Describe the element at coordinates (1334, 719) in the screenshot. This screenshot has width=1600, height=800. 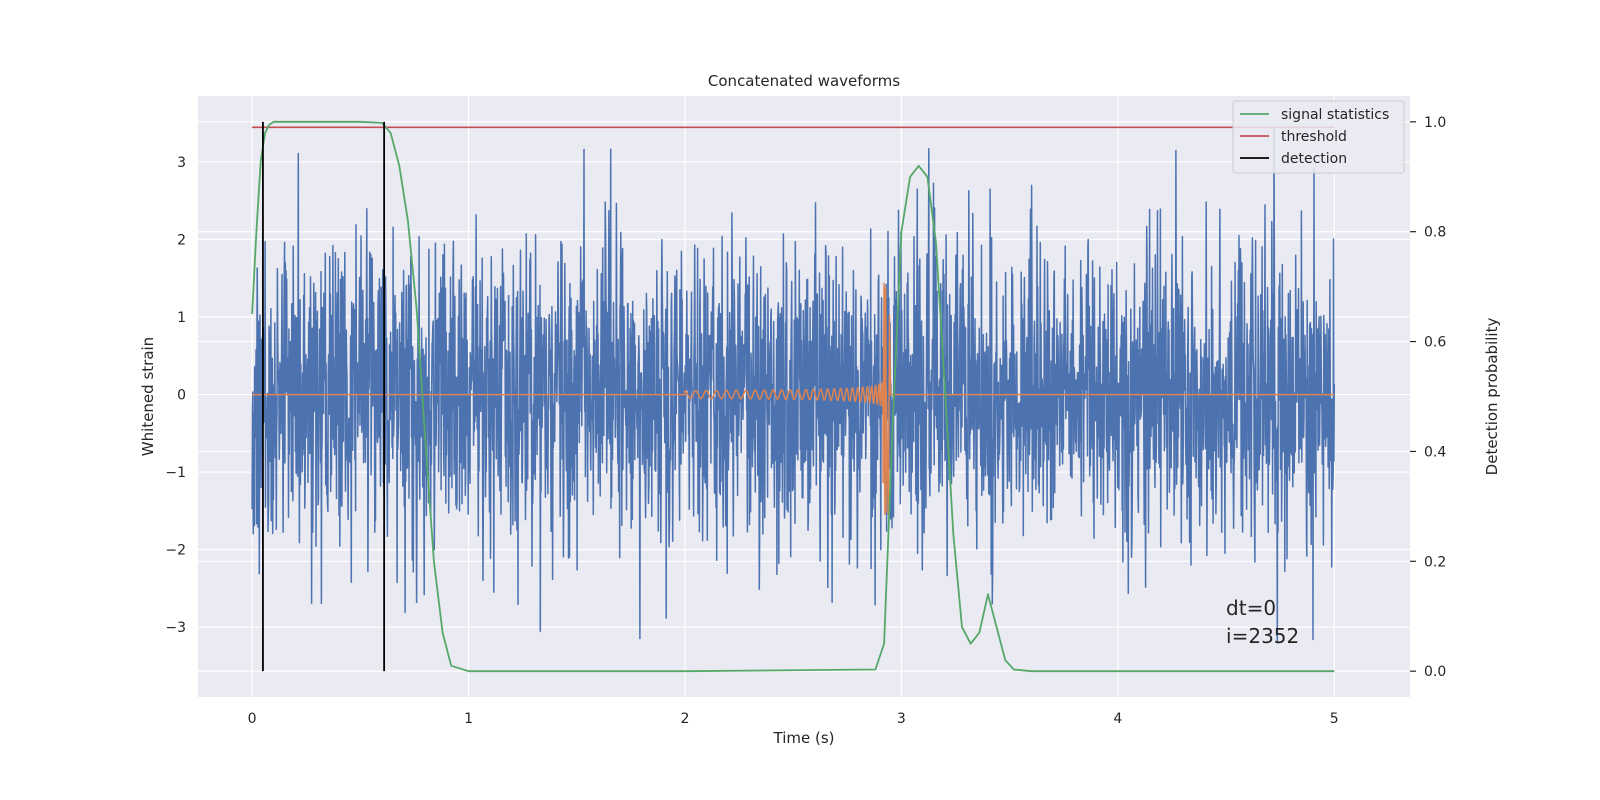
I see `x-tick-label: 5` at that location.